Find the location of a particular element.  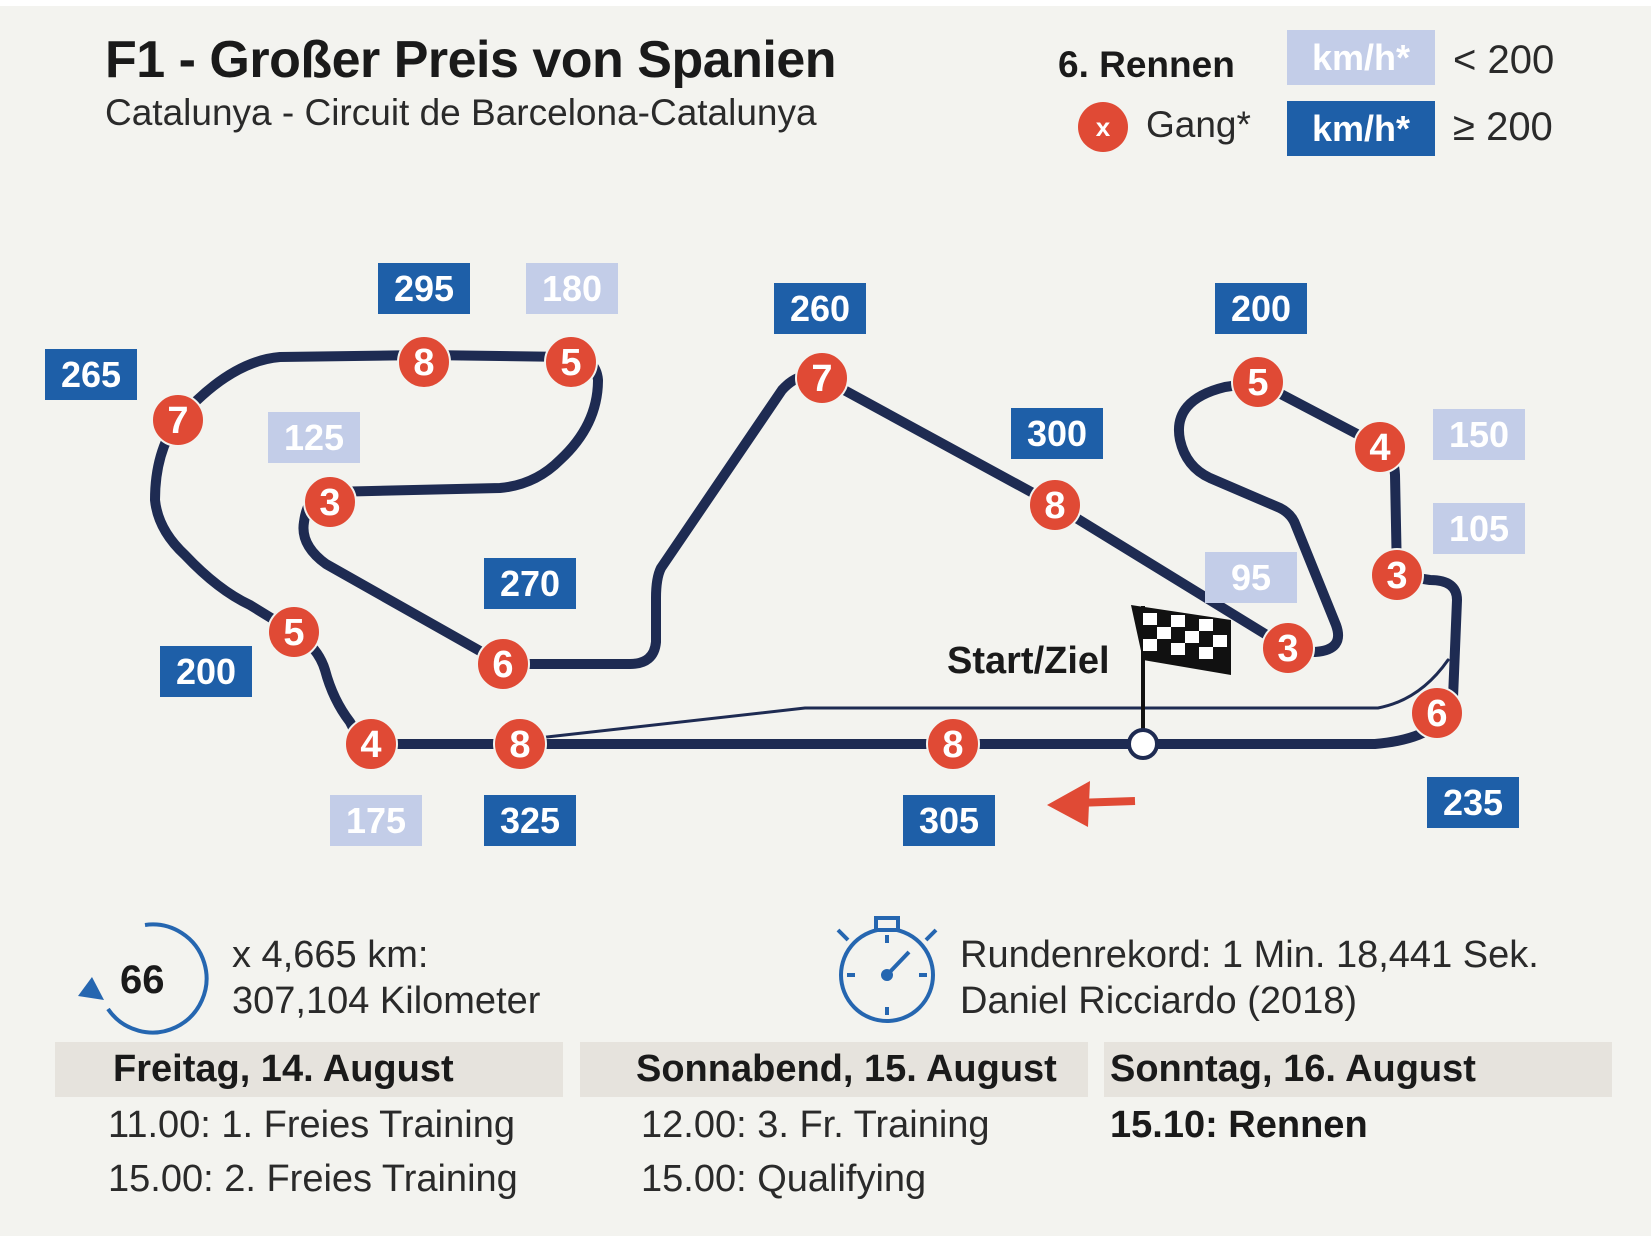

legend-low-speed-box: km/h* is located at coordinates (1361, 57).